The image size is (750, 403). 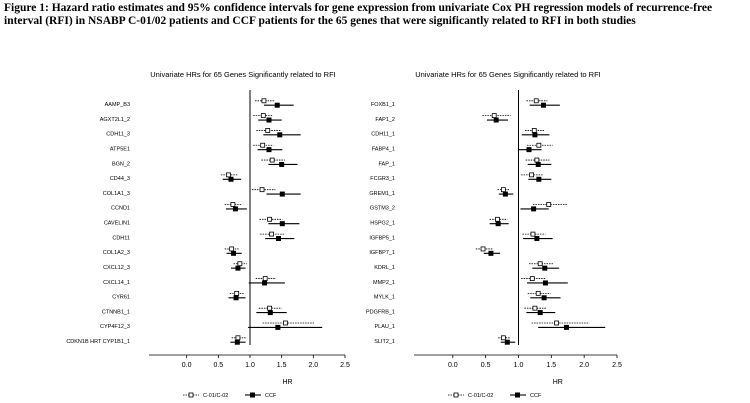 I want to click on gene-label: SLIT2_1, so click(x=384, y=342).